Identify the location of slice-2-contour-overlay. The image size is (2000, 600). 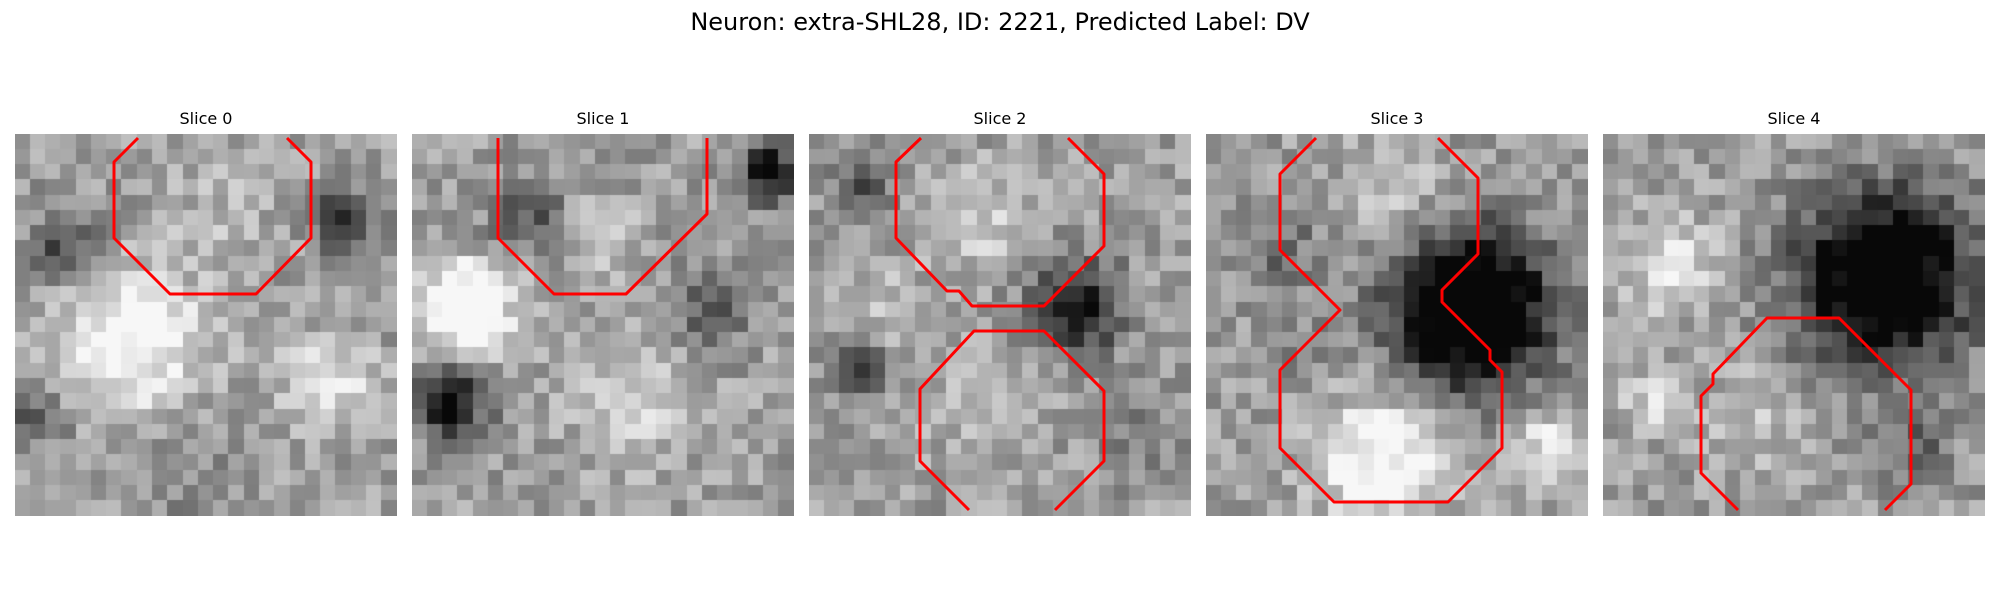
(1000, 324).